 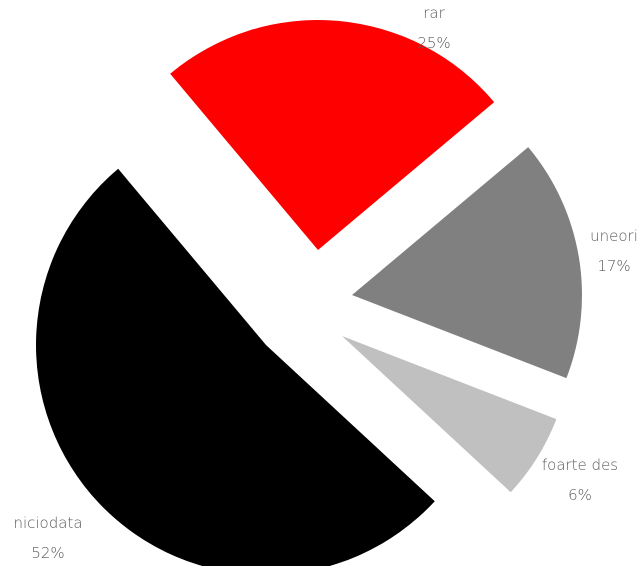 I want to click on pie-slice-uneori, so click(x=467, y=263).